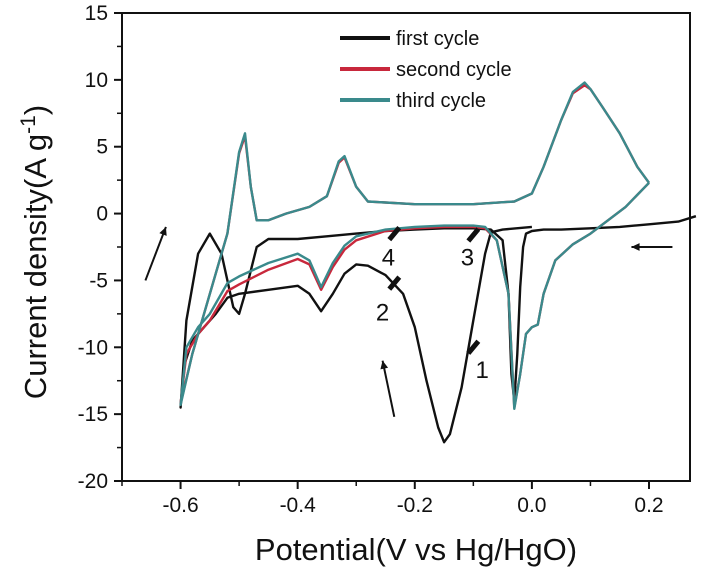 The height and width of the screenshot is (585, 705). Describe the element at coordinates (180, 505) in the screenshot. I see `x-tick-label: -0.6` at that location.